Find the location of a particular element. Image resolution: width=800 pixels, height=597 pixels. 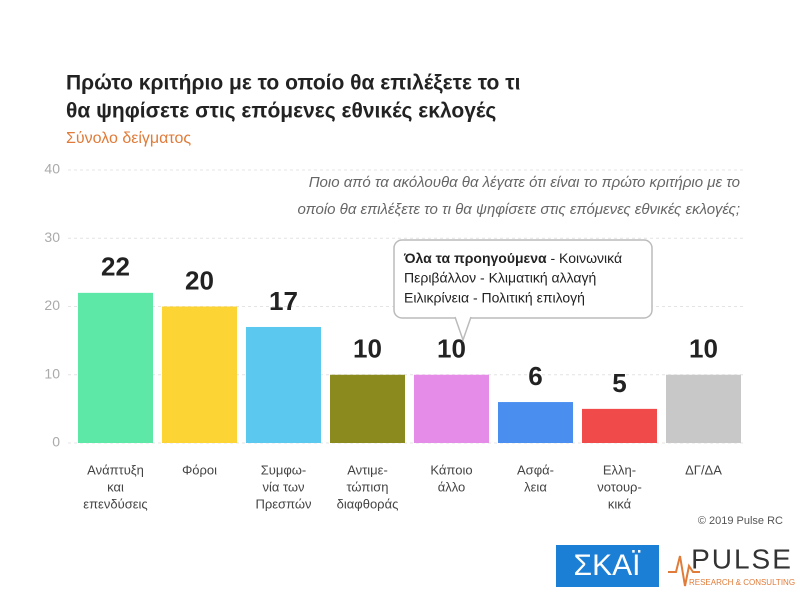

logo-tagline: RESEARCH & CONSULTING is located at coordinates (742, 582).